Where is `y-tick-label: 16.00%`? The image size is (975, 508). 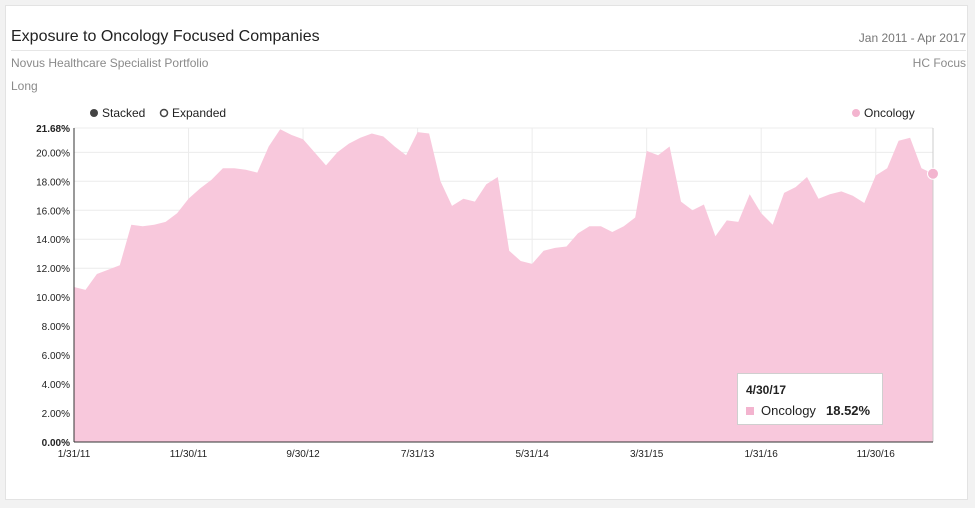
y-tick-label: 16.00% is located at coordinates (53, 211).